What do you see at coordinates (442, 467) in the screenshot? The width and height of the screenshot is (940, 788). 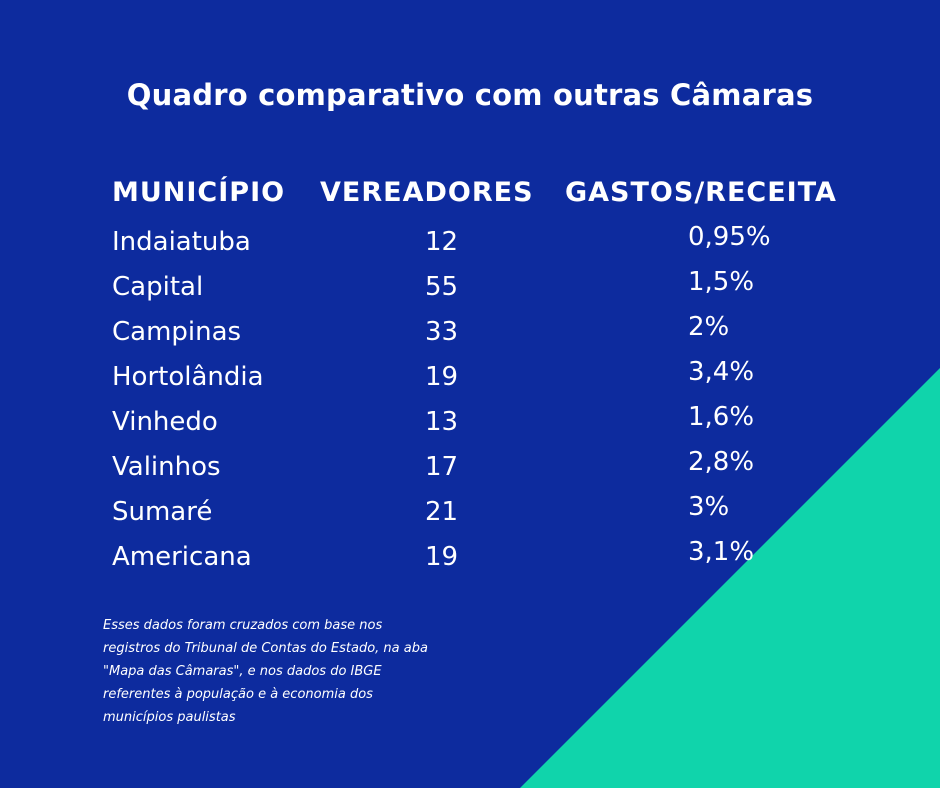 I see `cell-vereadores: 17` at bounding box center [442, 467].